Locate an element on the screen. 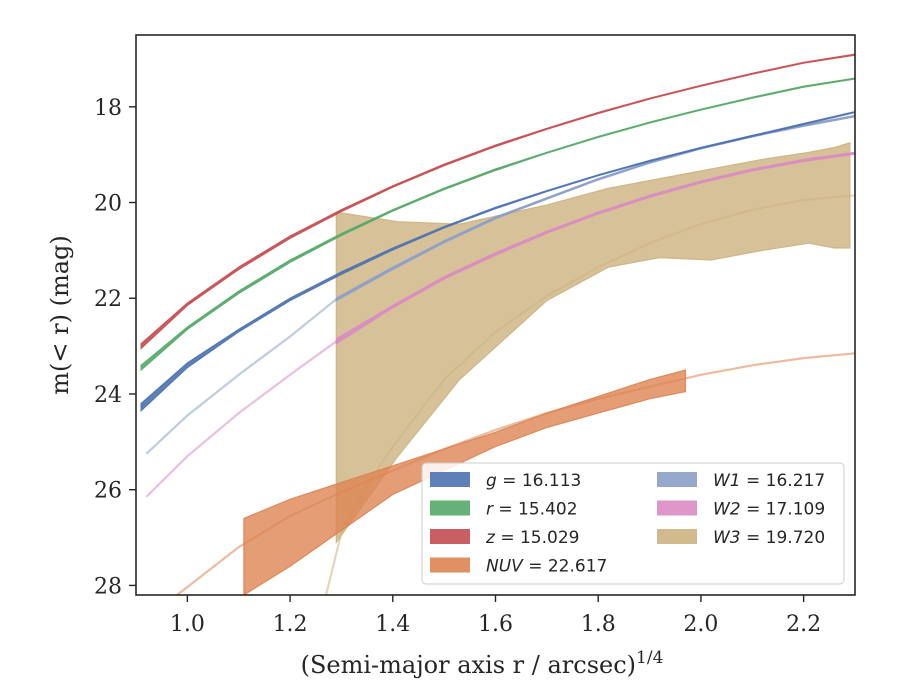 This screenshot has width=900, height=700. legend-label-w3: W3 = 19.720 is located at coordinates (769, 538).